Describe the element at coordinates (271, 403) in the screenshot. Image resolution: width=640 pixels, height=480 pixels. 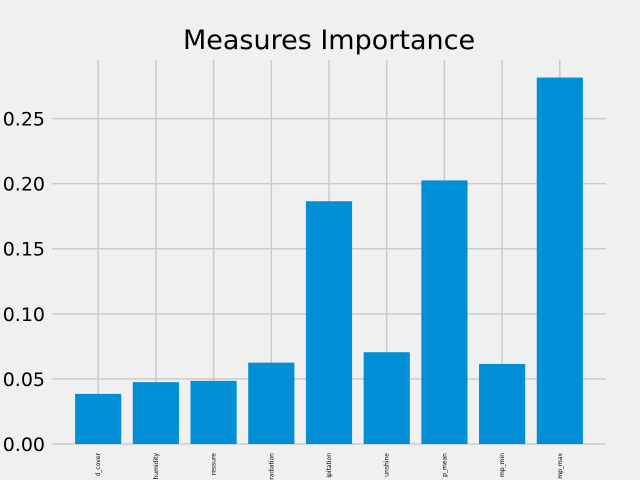
I see `bar-global-radiation` at that location.